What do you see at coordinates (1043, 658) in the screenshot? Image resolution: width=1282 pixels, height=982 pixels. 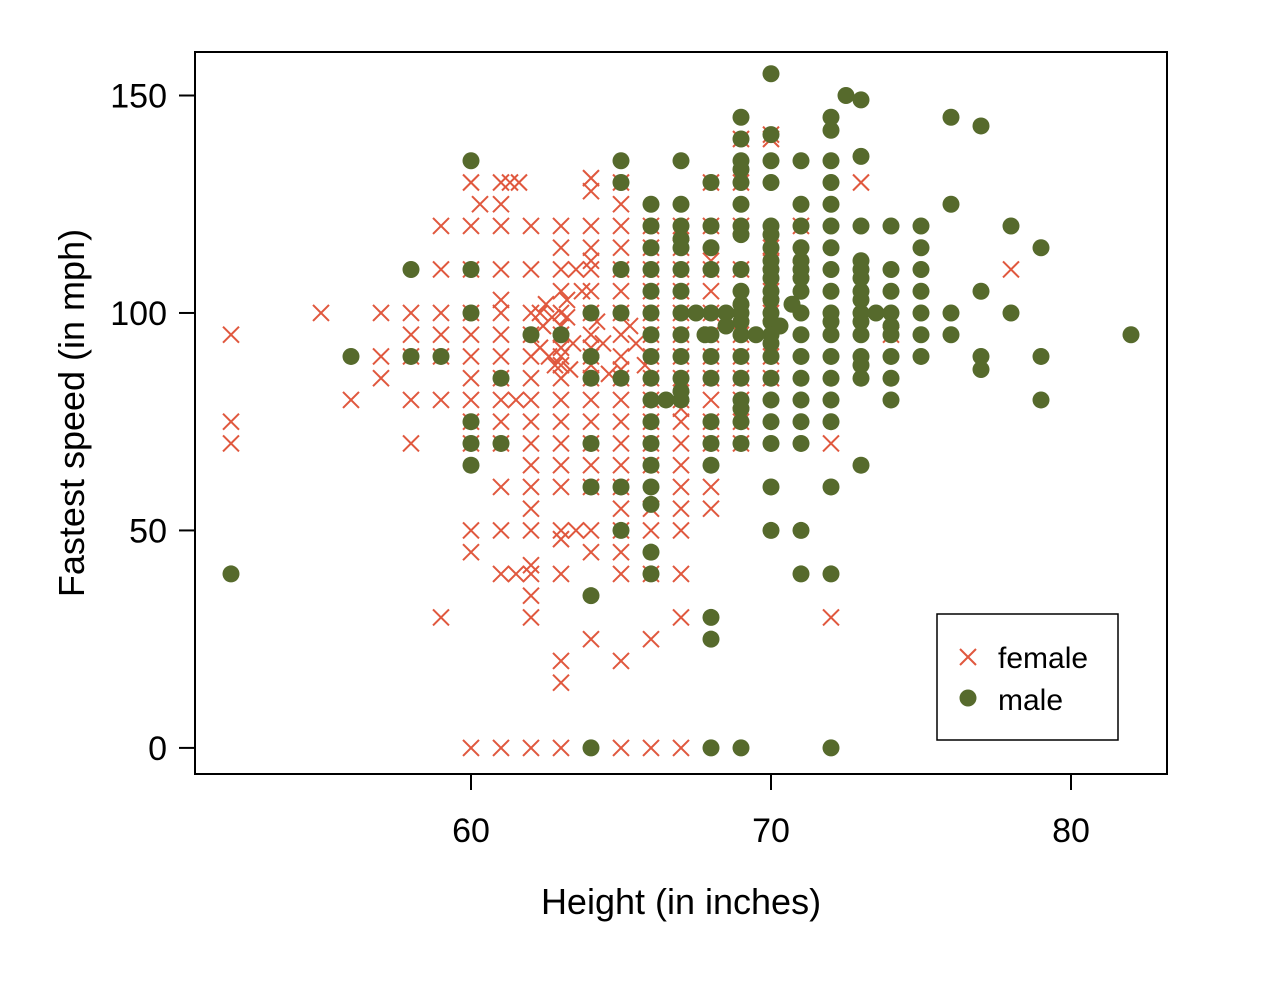 I see `legend-female-label: female` at bounding box center [1043, 658].